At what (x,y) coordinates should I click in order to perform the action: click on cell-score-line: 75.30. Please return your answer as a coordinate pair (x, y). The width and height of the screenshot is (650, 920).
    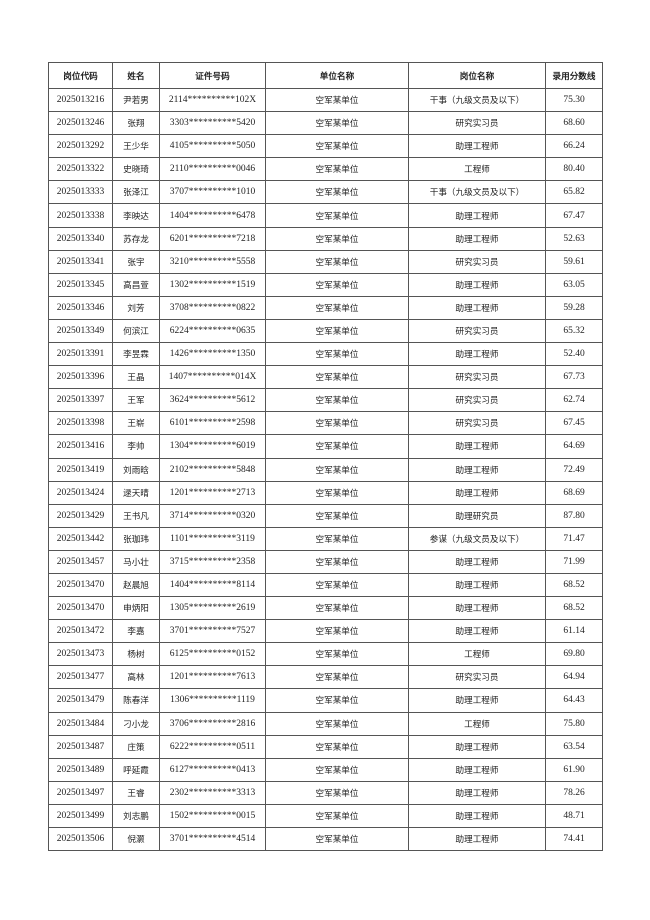
    Looking at the image, I should click on (574, 100).